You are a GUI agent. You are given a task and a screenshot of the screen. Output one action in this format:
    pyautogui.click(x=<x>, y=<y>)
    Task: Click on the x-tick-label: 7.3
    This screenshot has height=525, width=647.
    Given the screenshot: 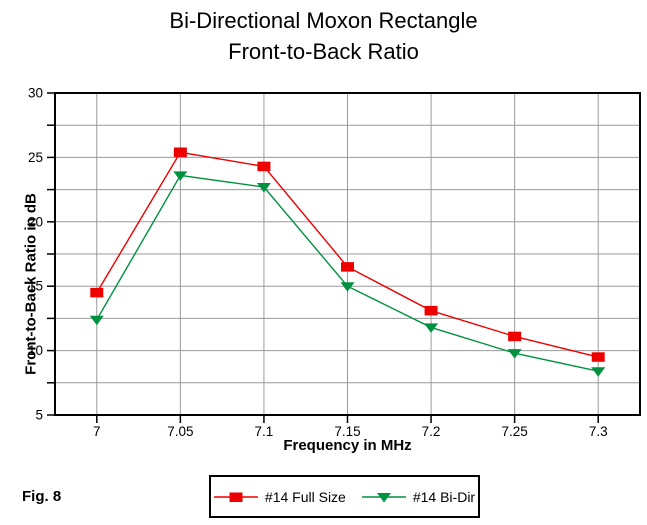 What is the action you would take?
    pyautogui.click(x=598, y=431)
    